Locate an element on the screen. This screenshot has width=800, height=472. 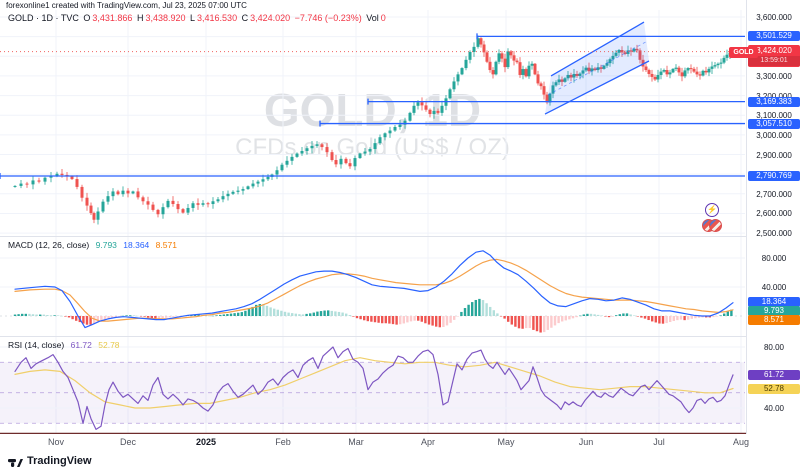
price-tick-label: 3,300.000 is located at coordinates (774, 76).